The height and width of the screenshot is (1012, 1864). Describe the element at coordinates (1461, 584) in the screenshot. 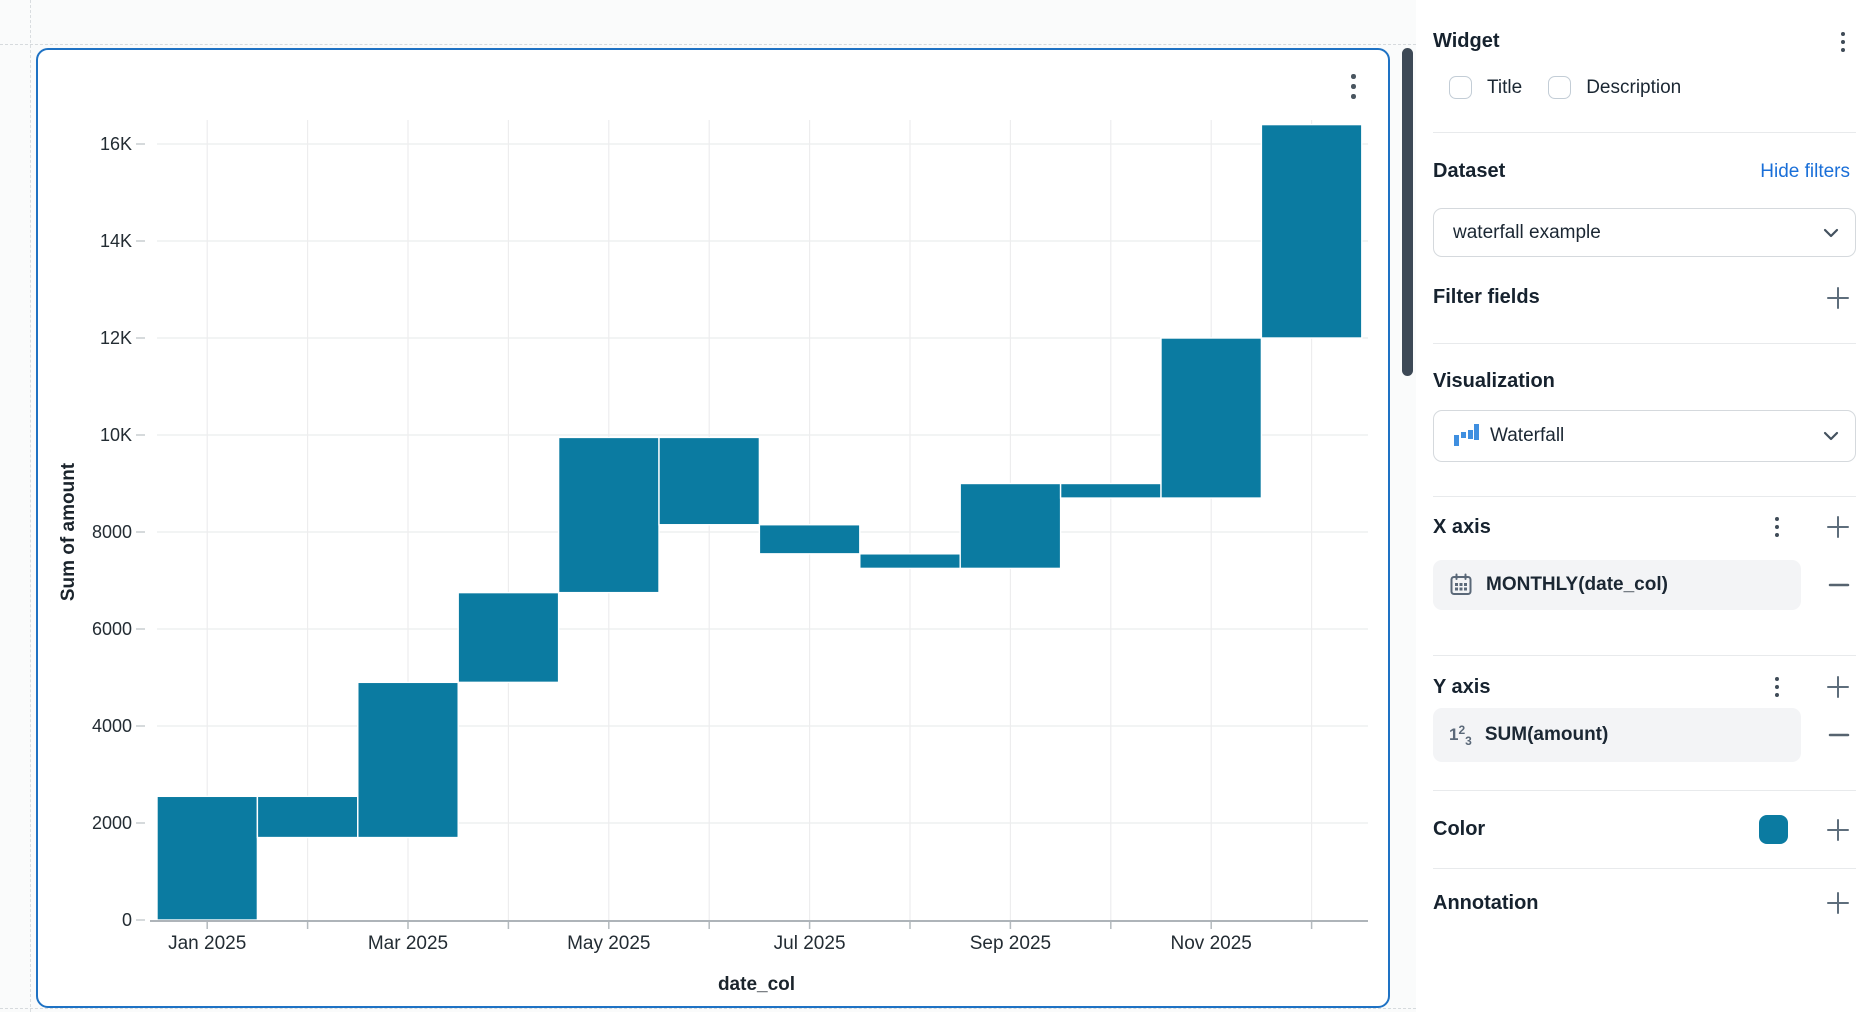

I see `calendar-icon` at that location.